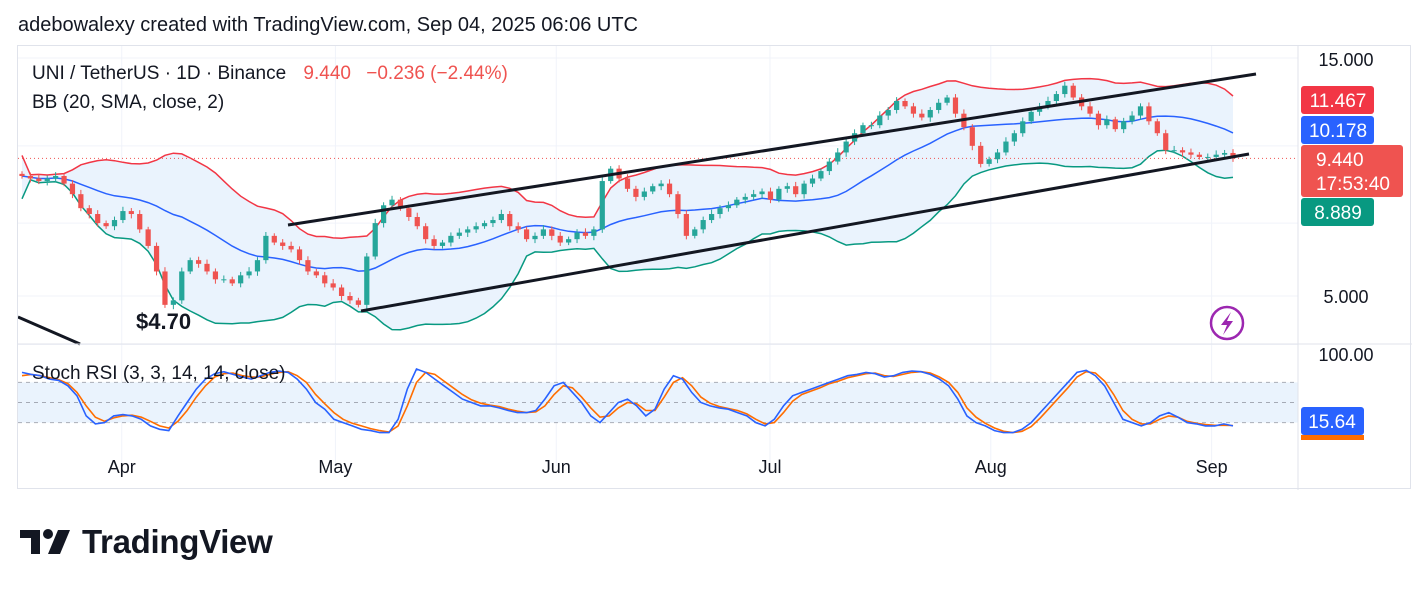 This screenshot has height=591, width=1428. Describe the element at coordinates (1227, 323) in the screenshot. I see `lightning-icon` at that location.